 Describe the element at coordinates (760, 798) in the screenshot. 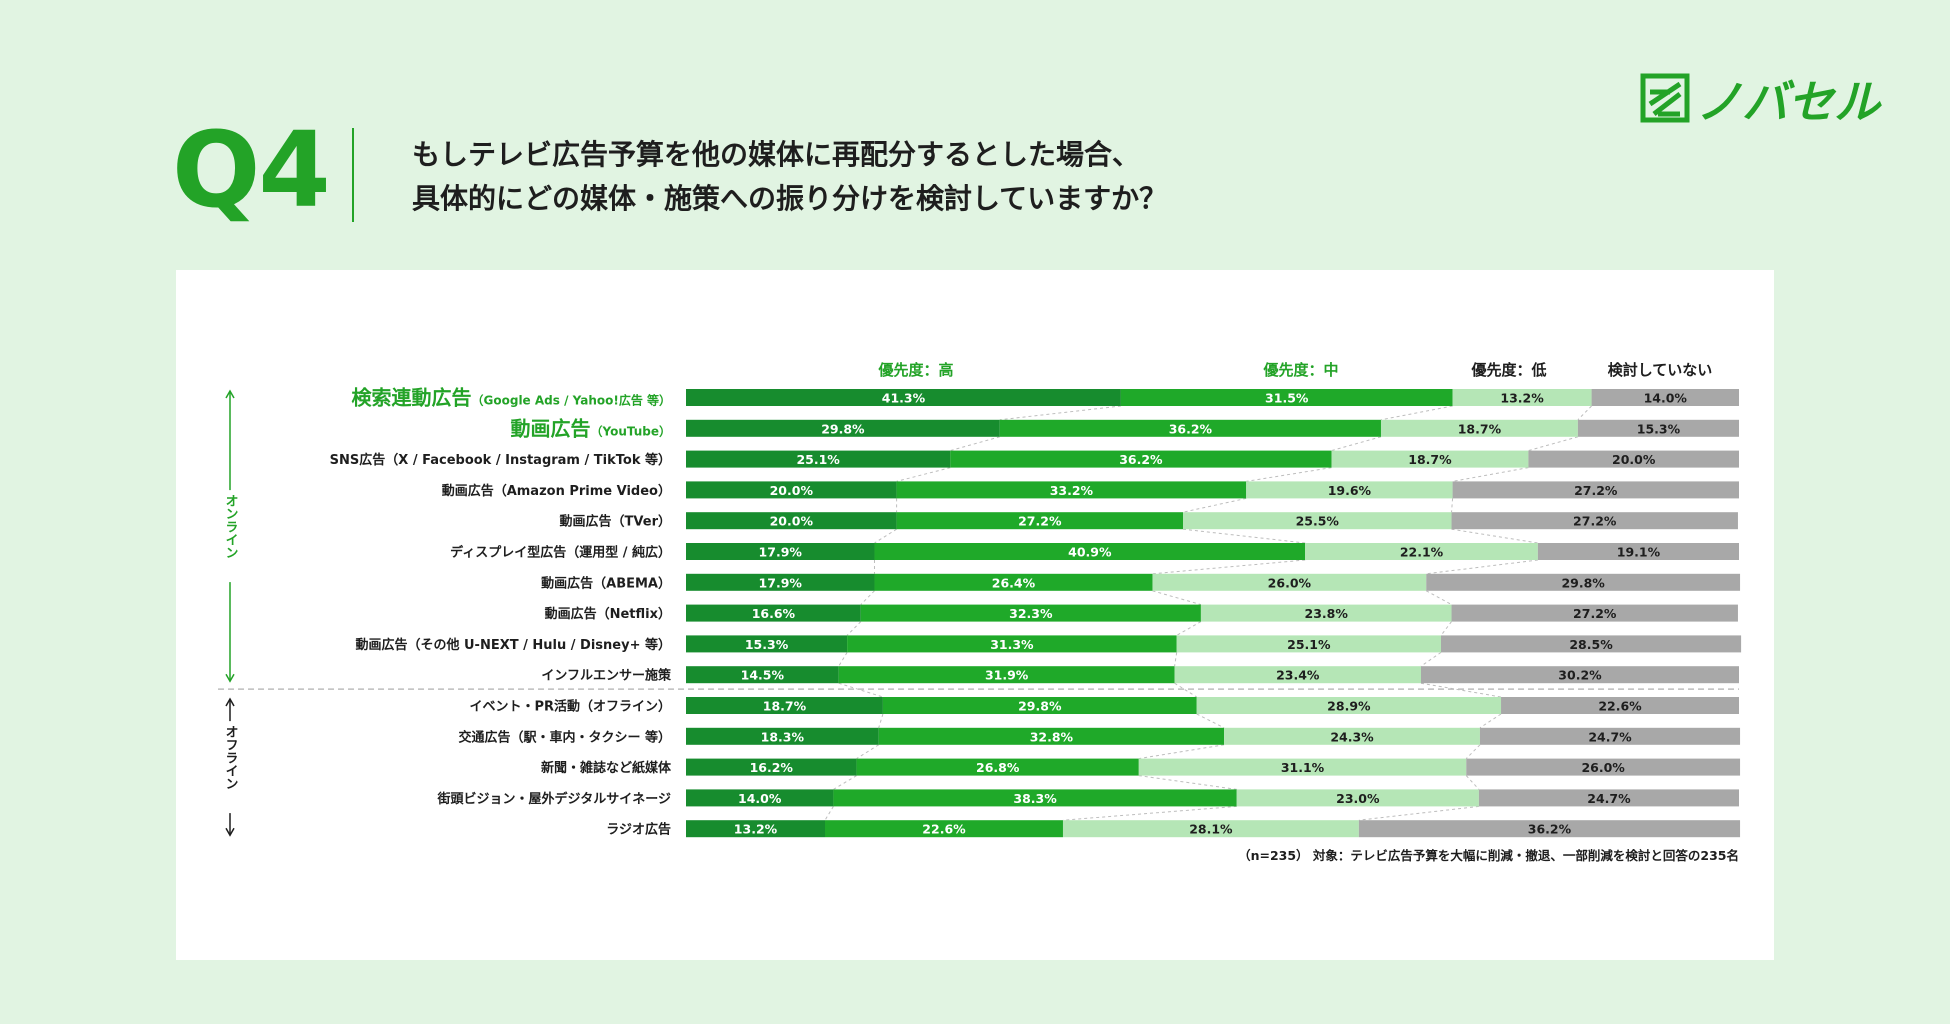

I see `data-label: 14.0%` at that location.